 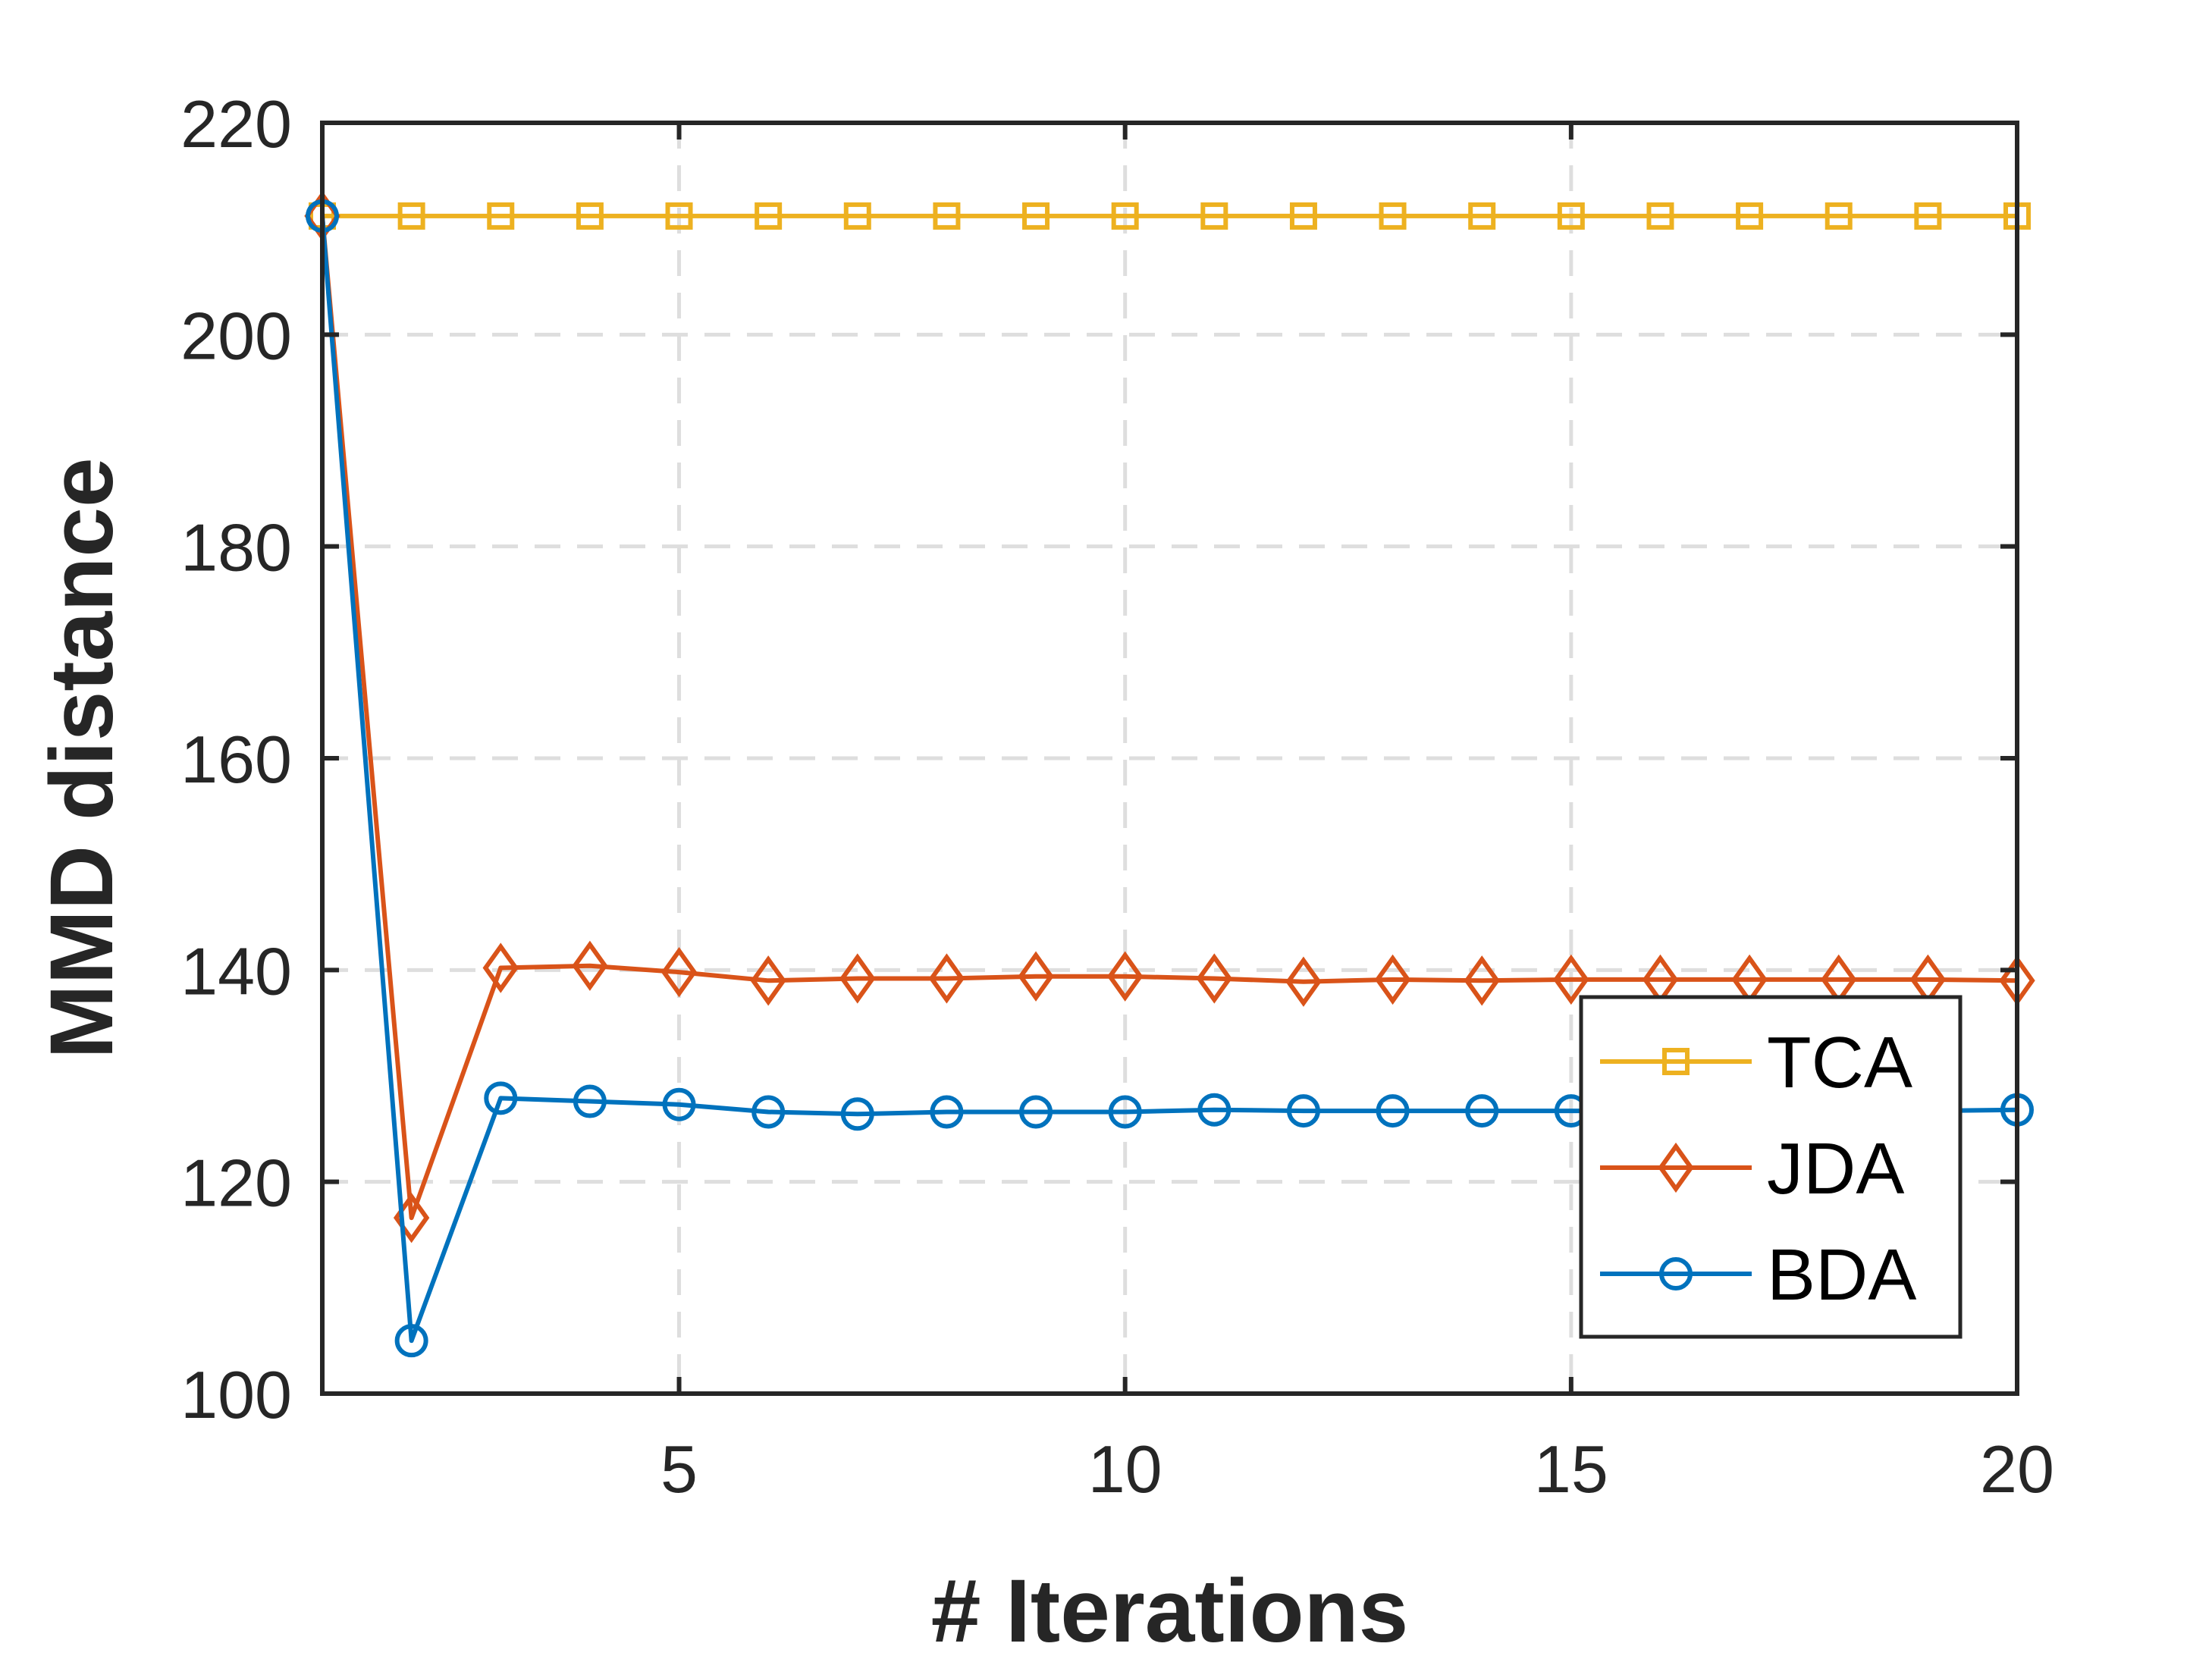 What do you see at coordinates (236, 759) in the screenshot?
I see `y-tick-label: 160` at bounding box center [236, 759].